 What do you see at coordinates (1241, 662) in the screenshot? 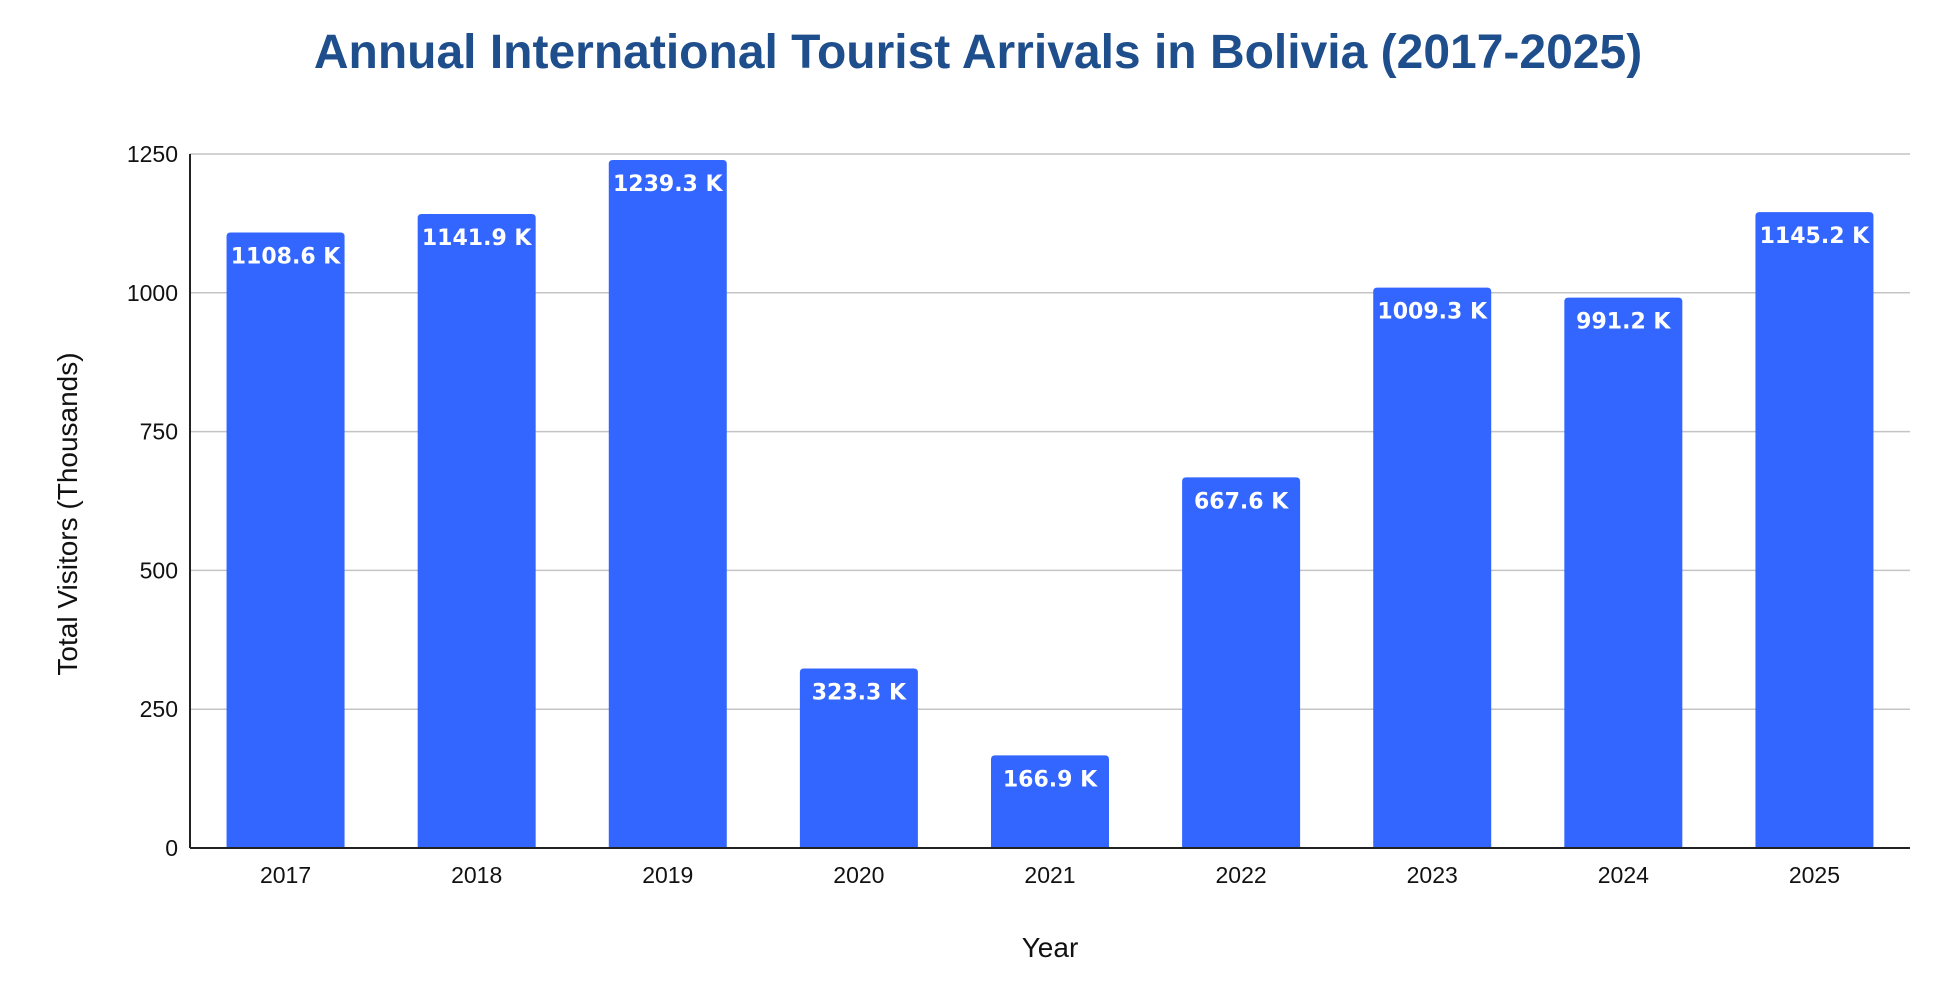
I see `bar-2022` at bounding box center [1241, 662].